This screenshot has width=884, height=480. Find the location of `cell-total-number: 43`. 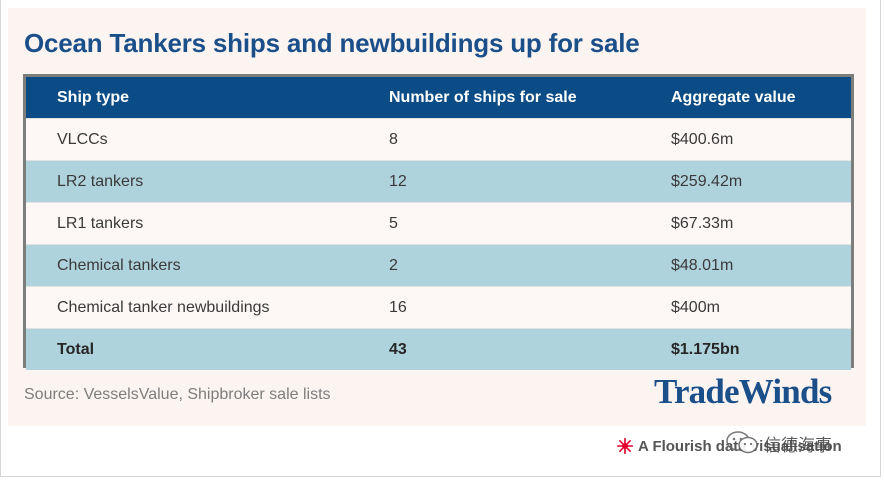

cell-total-number: 43 is located at coordinates (499, 349).